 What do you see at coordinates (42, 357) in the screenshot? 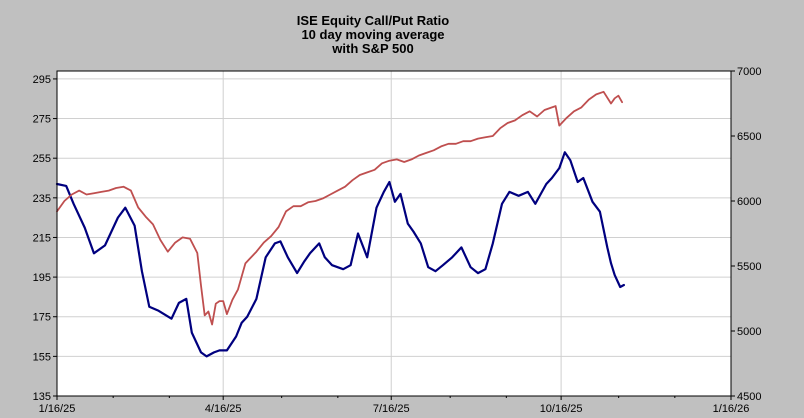
I see `y-tick-label: 155` at bounding box center [42, 357].